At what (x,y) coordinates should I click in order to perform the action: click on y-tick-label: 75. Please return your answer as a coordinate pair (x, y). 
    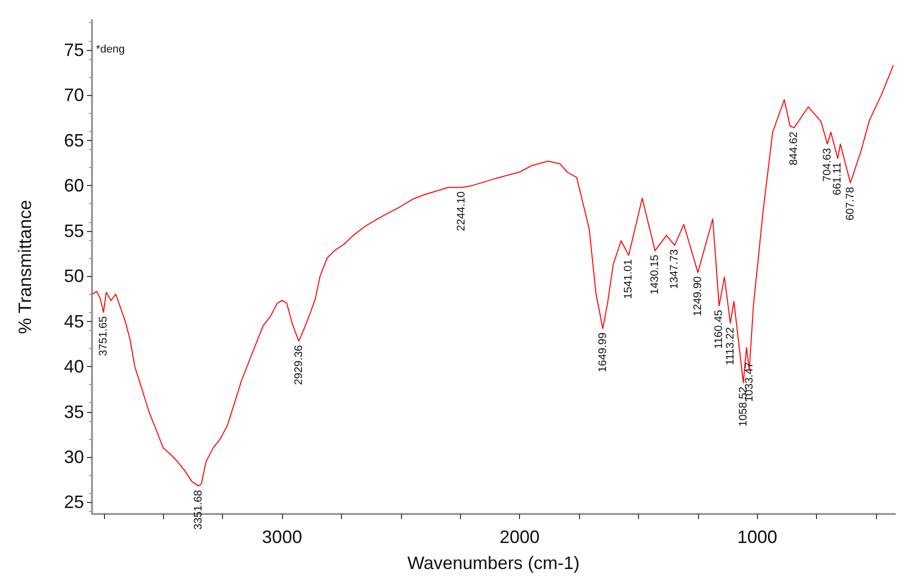
    Looking at the image, I should click on (74, 50).